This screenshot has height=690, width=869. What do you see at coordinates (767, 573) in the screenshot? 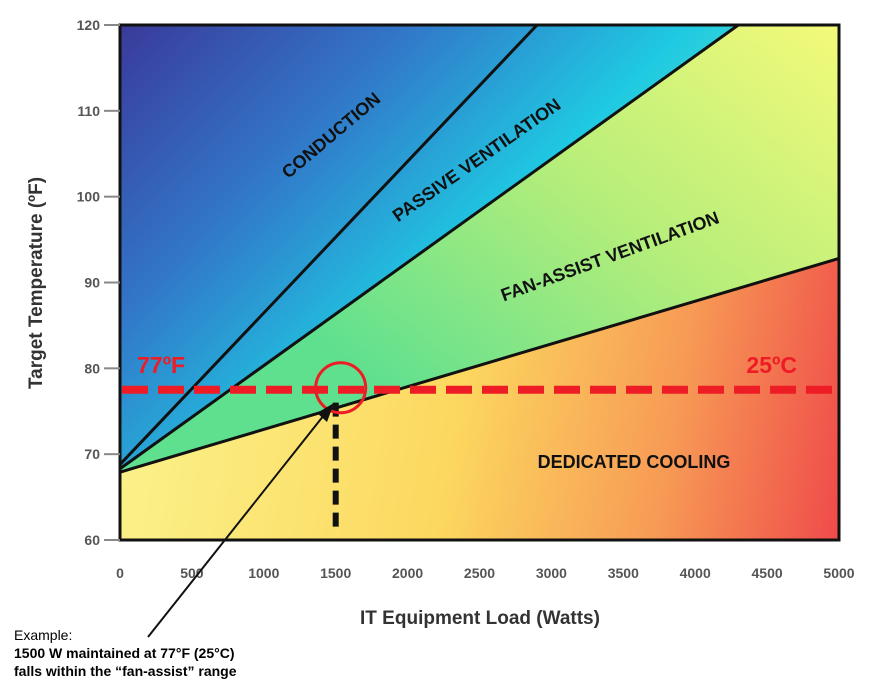
I see `x-tick-label: 4500` at bounding box center [767, 573].